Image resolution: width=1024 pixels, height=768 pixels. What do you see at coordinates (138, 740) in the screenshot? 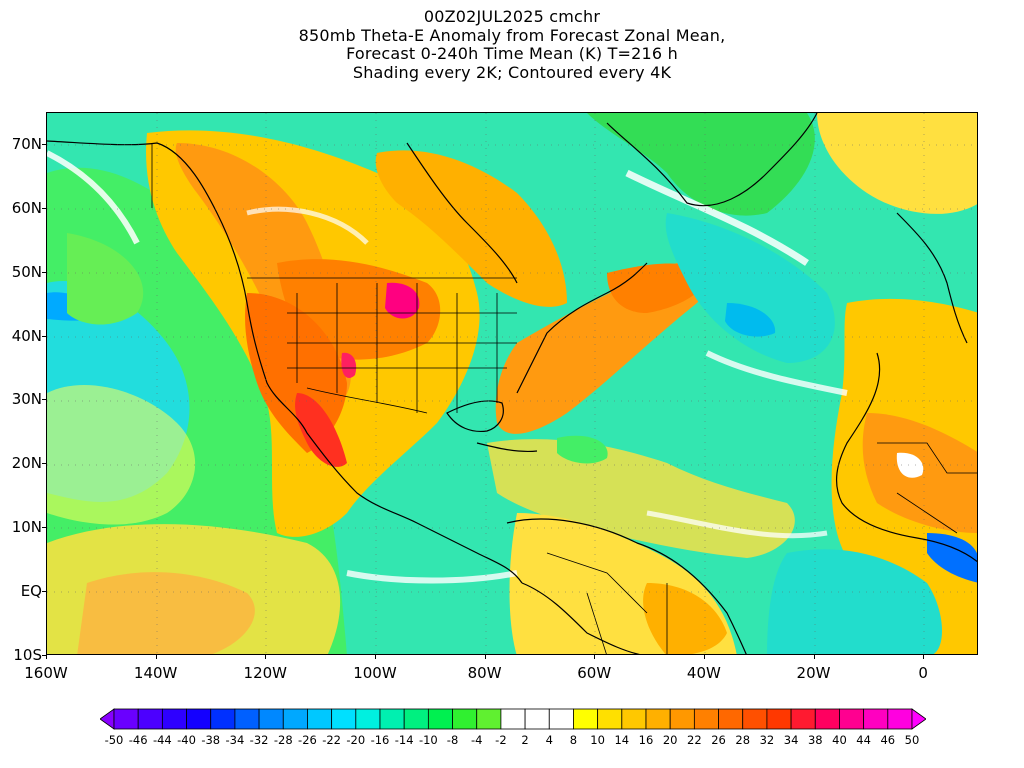
I see `colorbar-label: -46` at bounding box center [138, 740].